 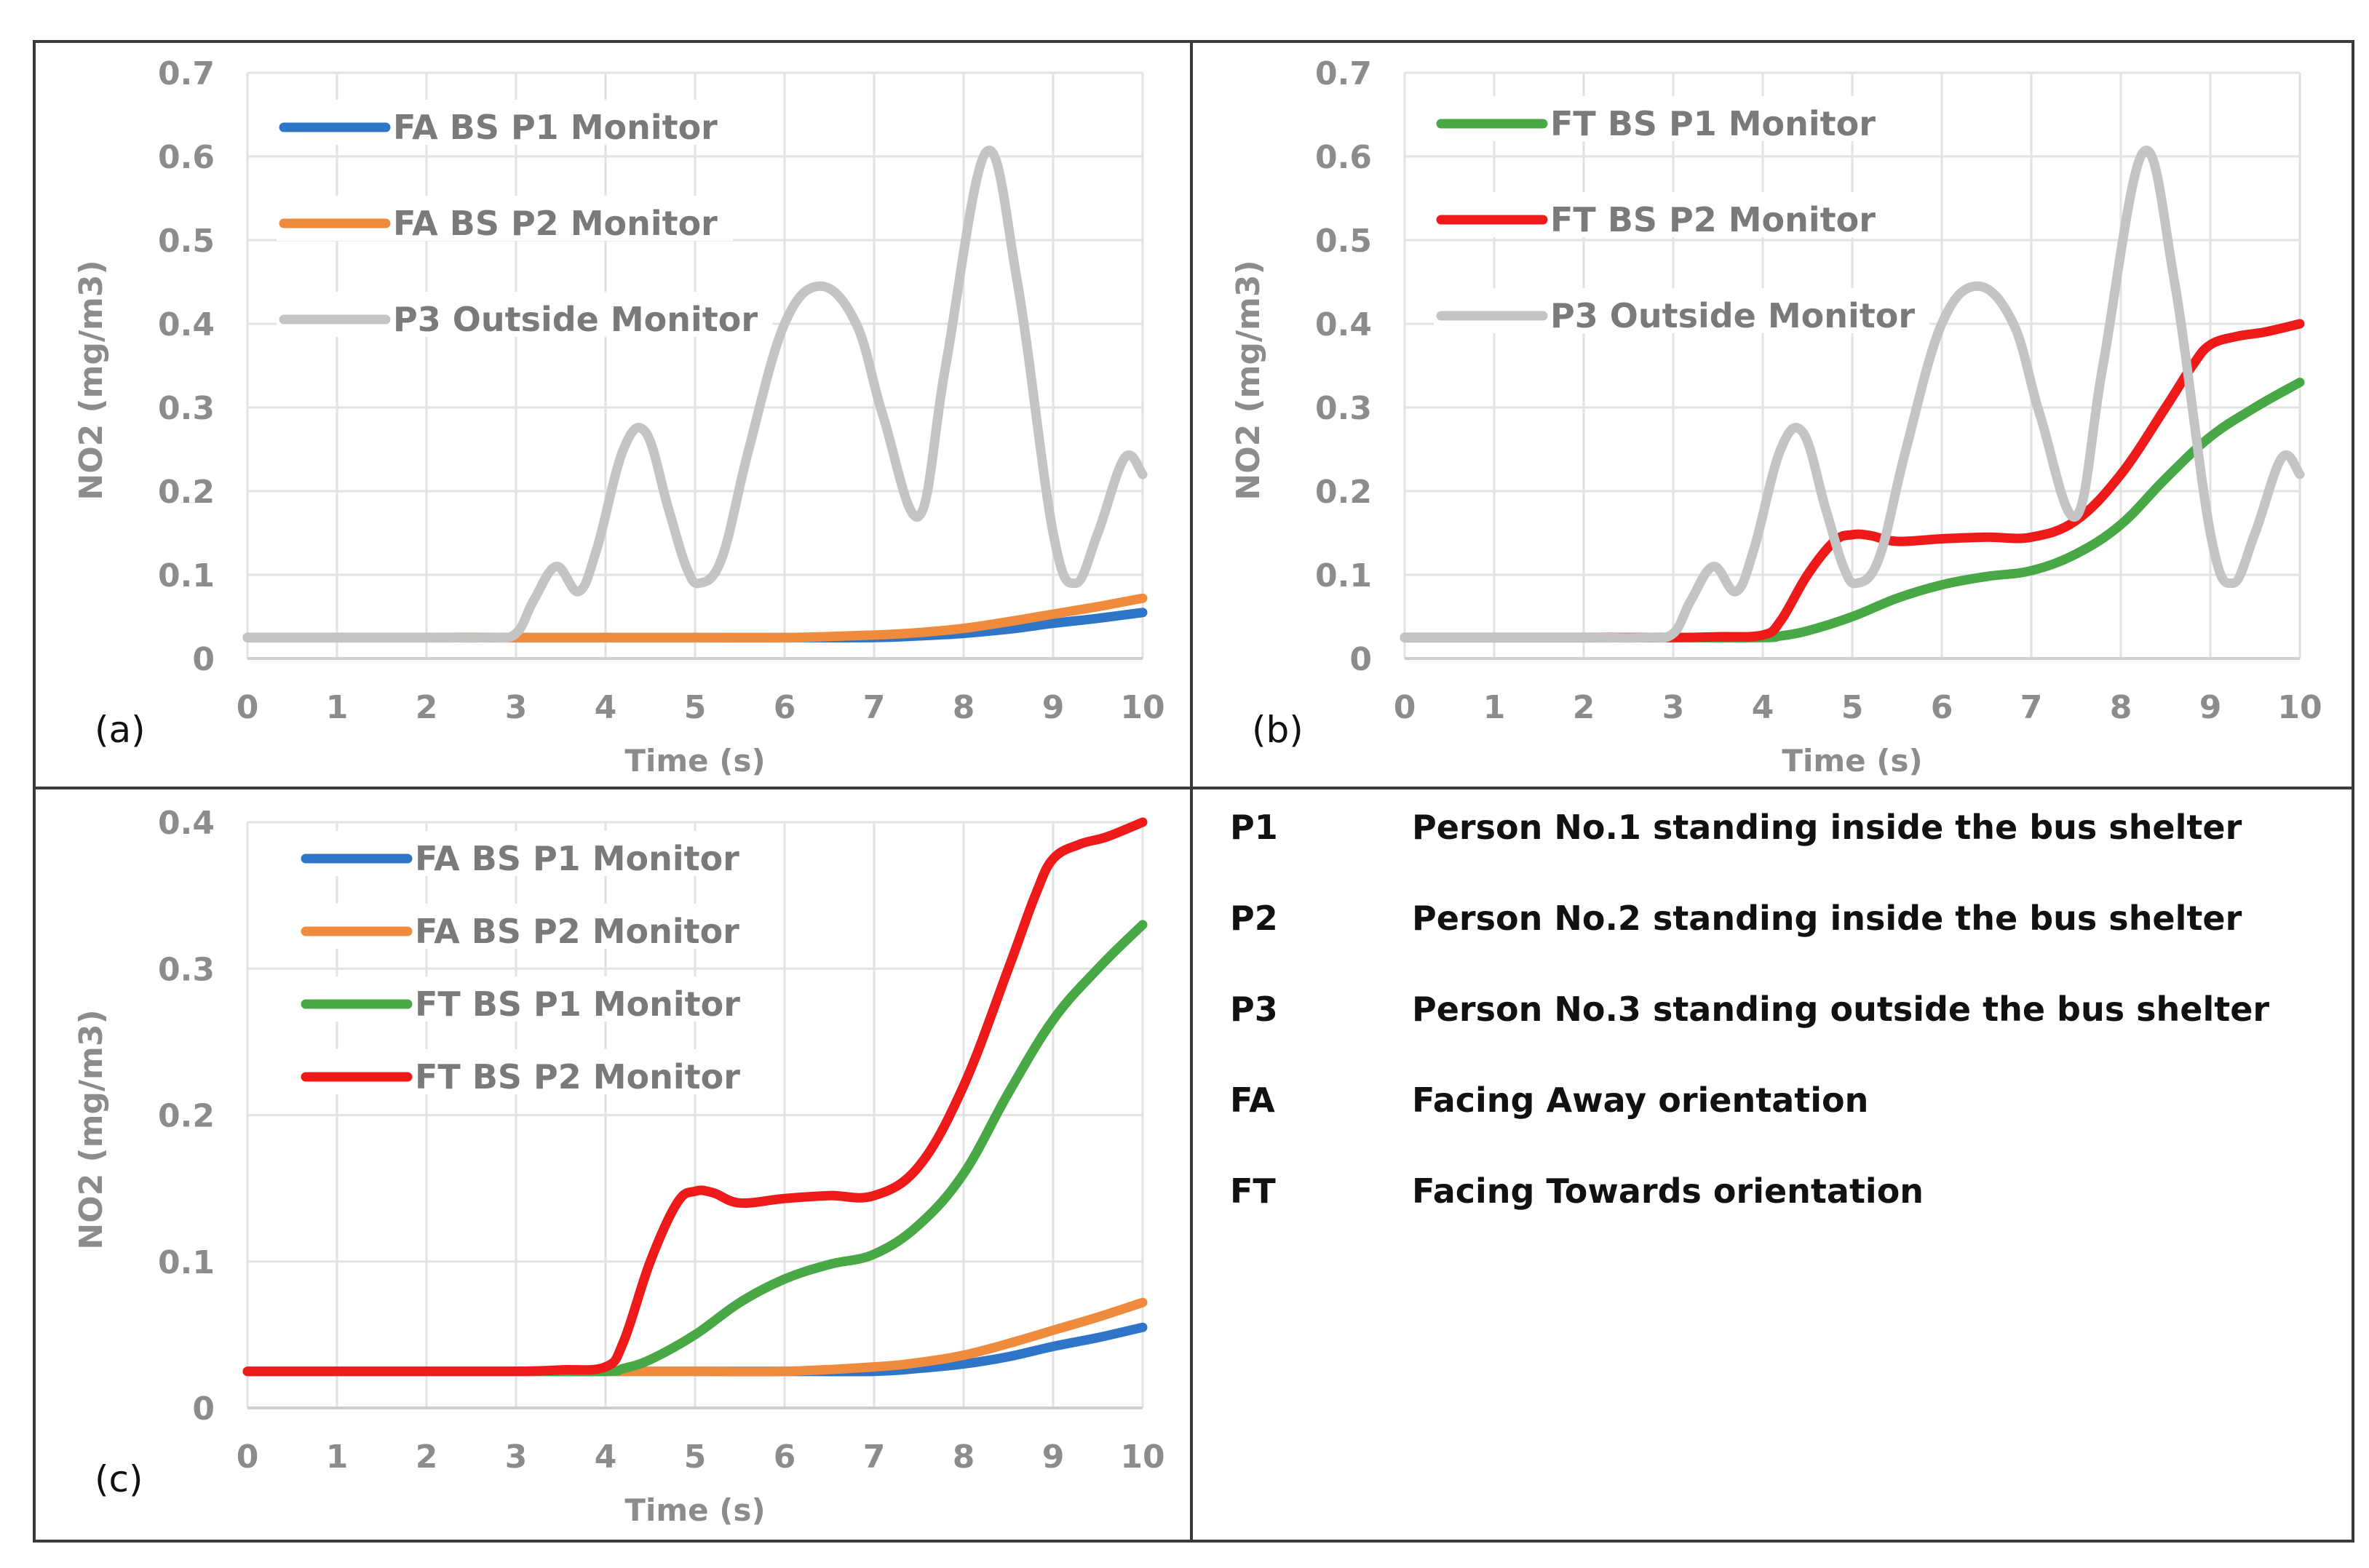 I want to click on abbreviation-key: P1, so click(x=1254, y=827).